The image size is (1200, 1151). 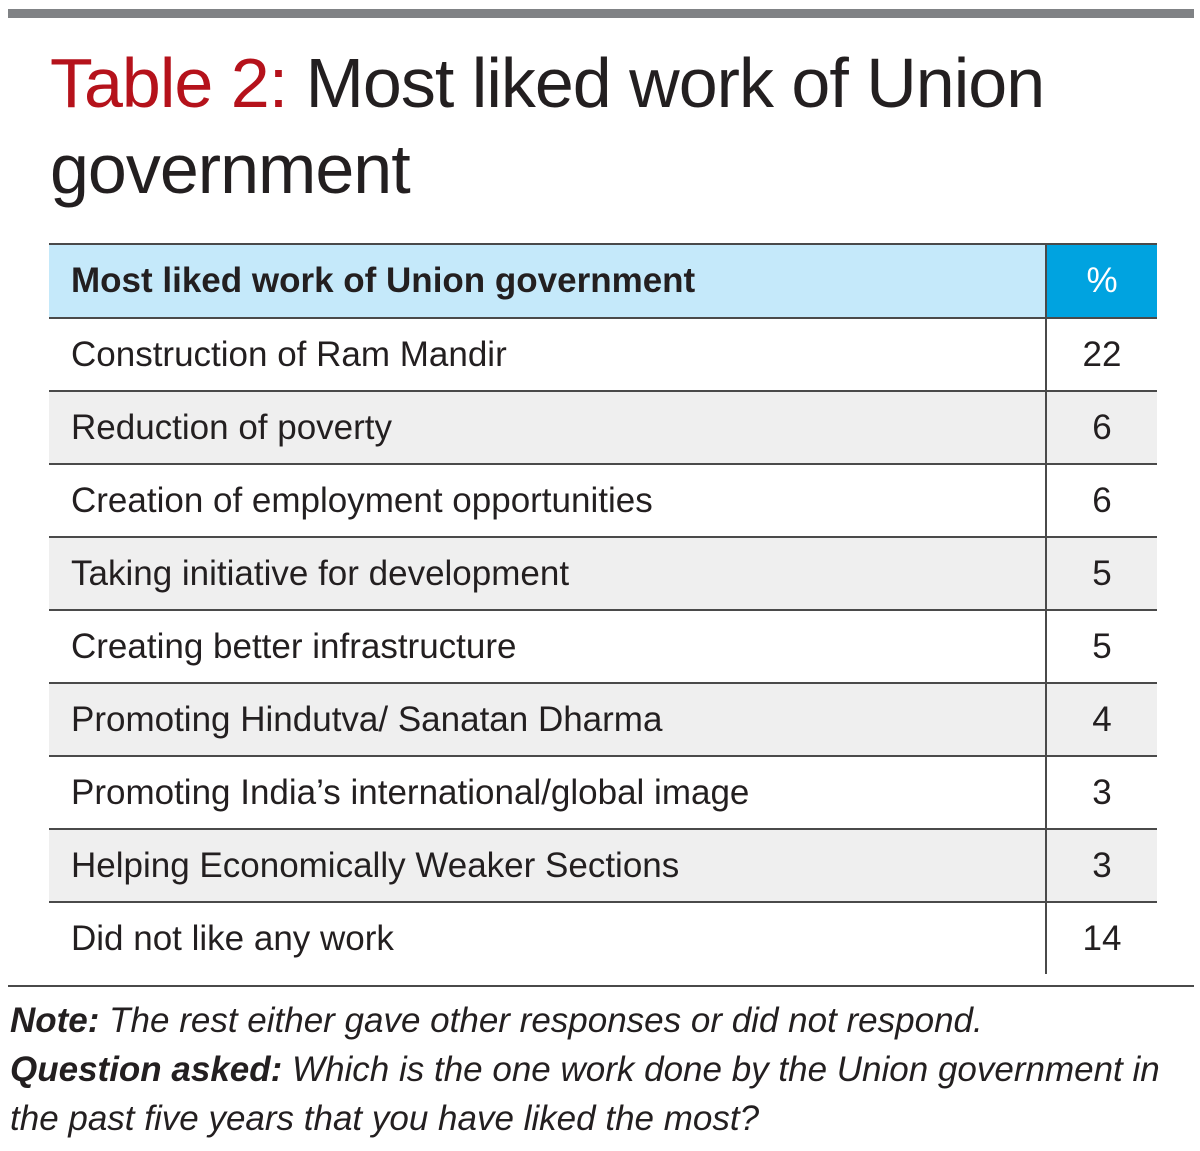 I want to click on table-row: Reduction of poverty 6, so click(x=603, y=428).